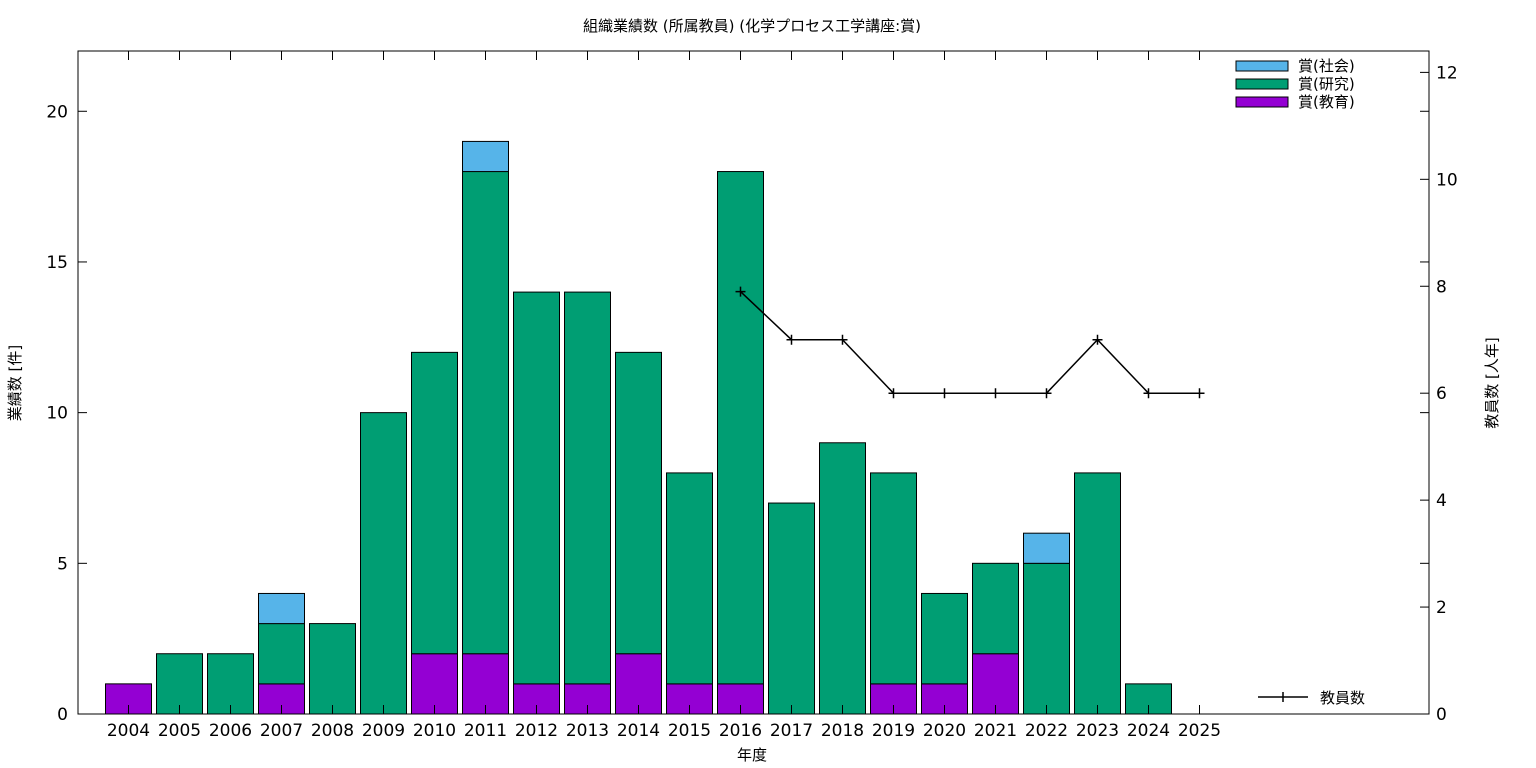 Image resolution: width=1536 pixels, height=768 pixels. Describe the element at coordinates (332, 731) in the screenshot. I see `x-tick-label: 2008` at that location.